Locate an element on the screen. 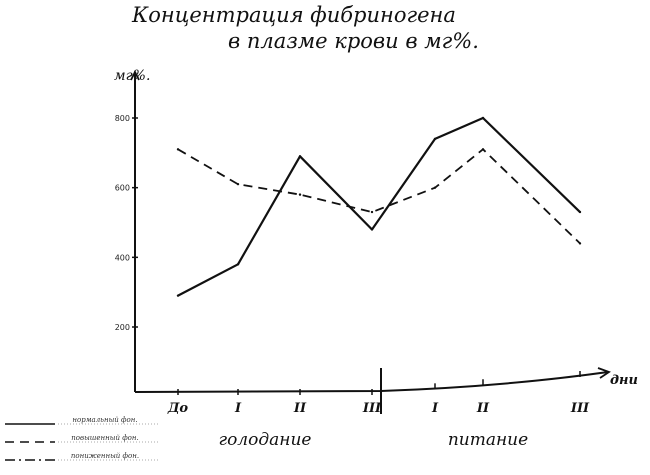 This screenshot has width=650, height=475. y-axis-arrow is located at coordinates (135, 75).